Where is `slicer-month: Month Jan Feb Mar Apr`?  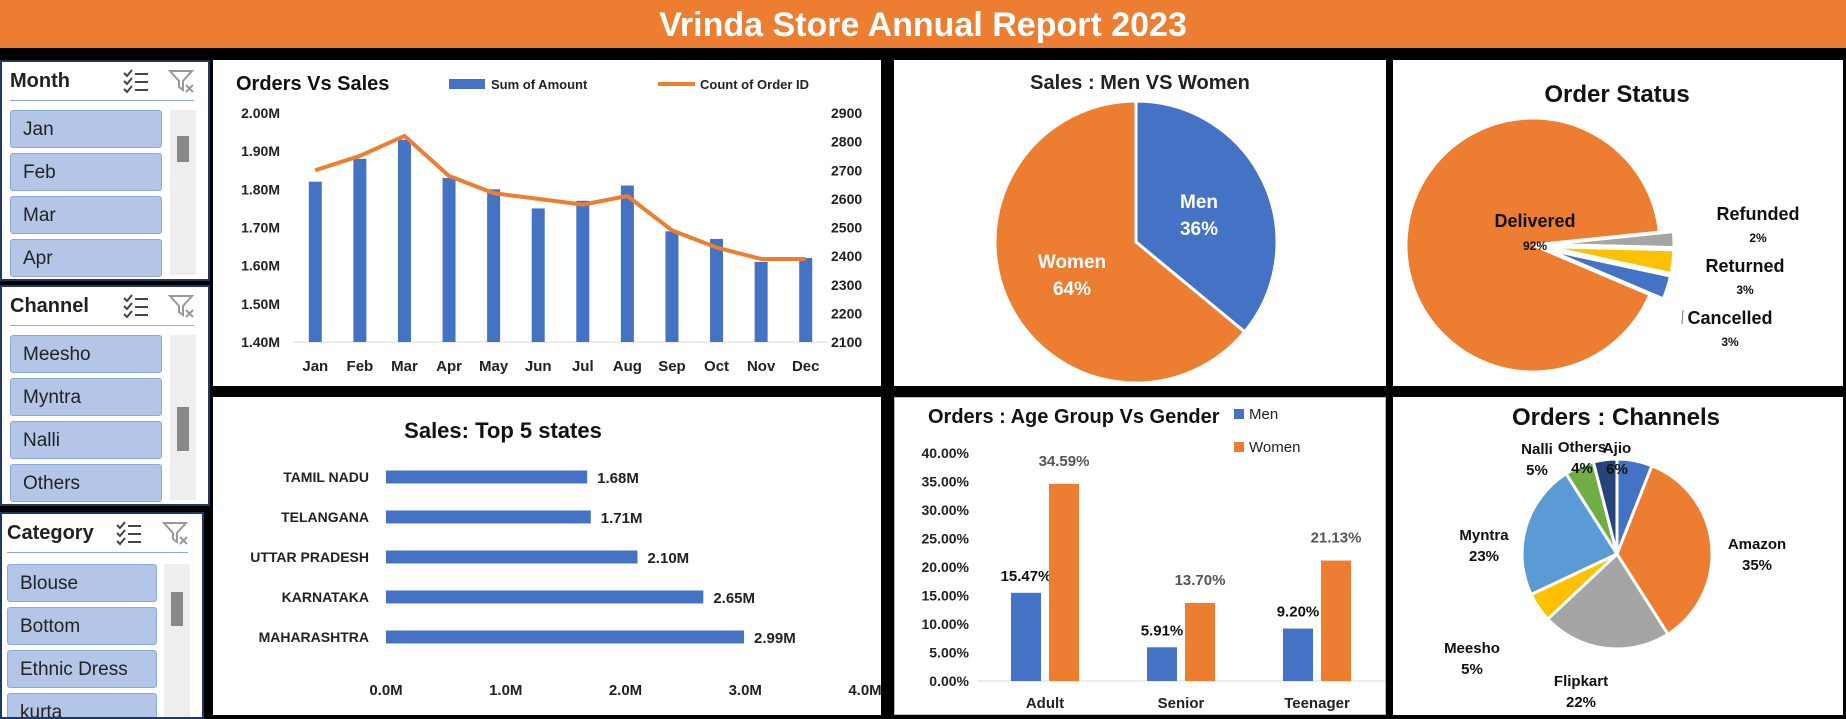 slicer-month: Month Jan Feb Mar Apr is located at coordinates (105, 170).